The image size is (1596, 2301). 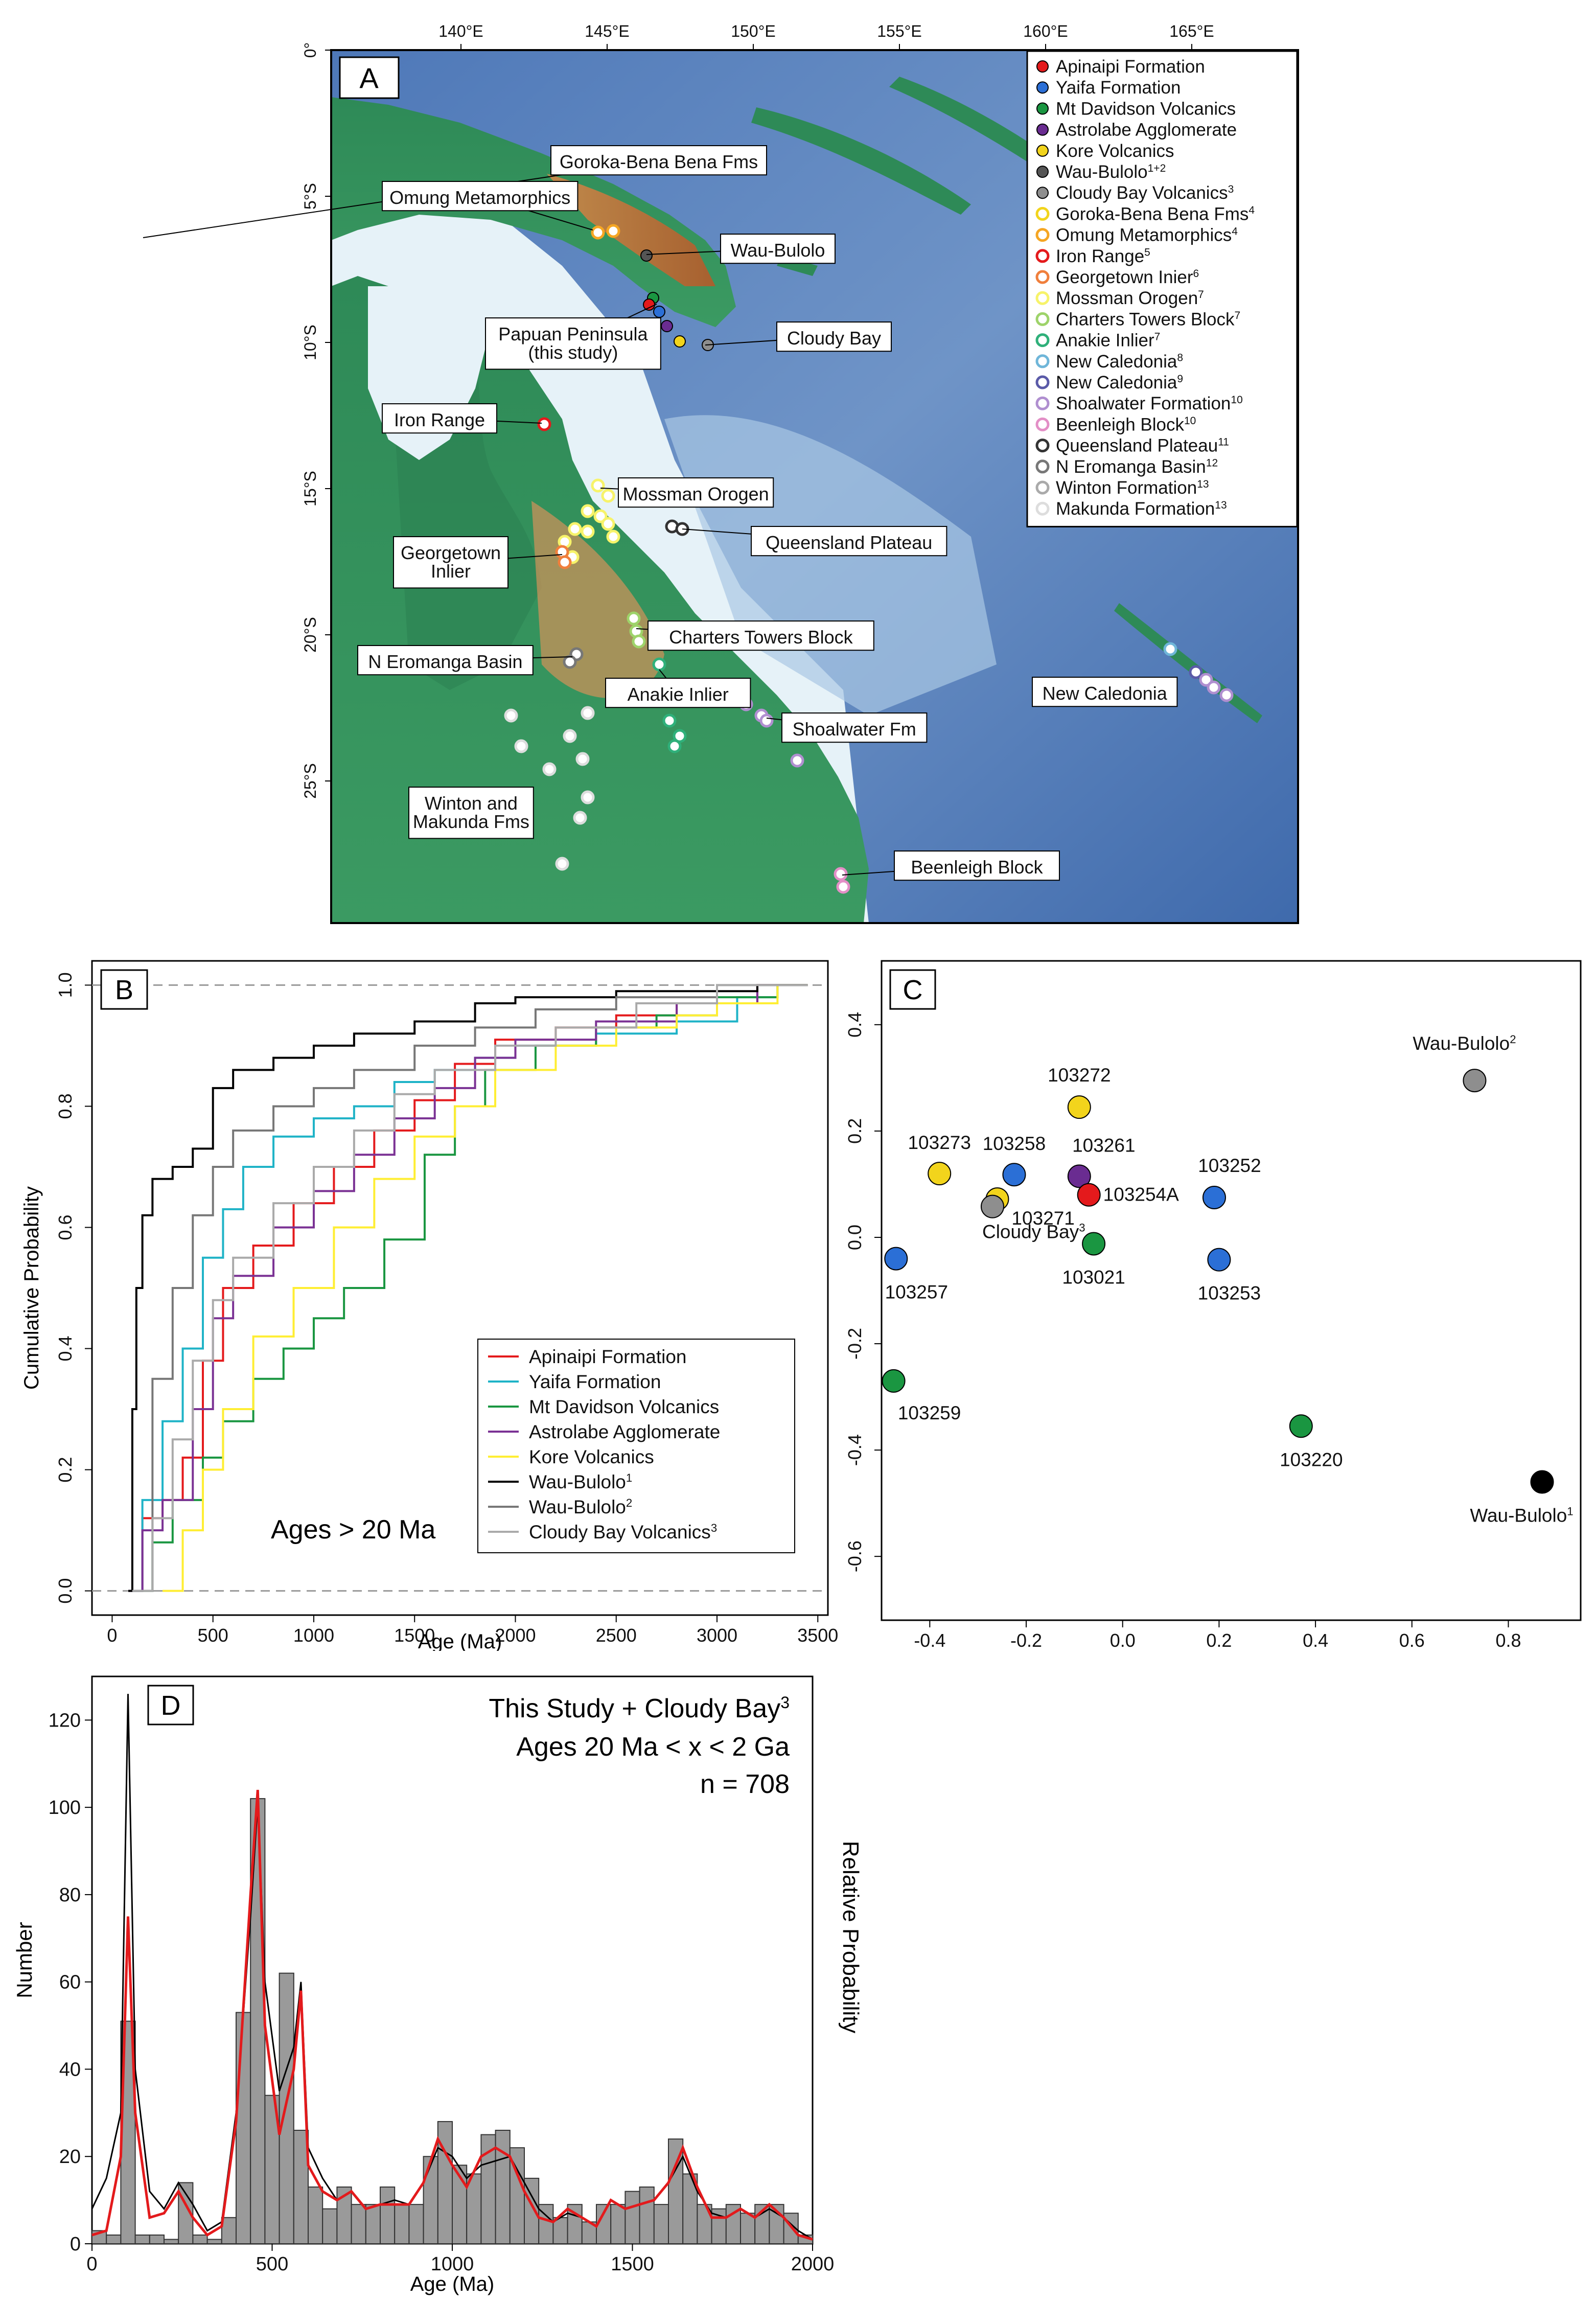 I want to click on lat-tick-label: 25°S, so click(x=310, y=781).